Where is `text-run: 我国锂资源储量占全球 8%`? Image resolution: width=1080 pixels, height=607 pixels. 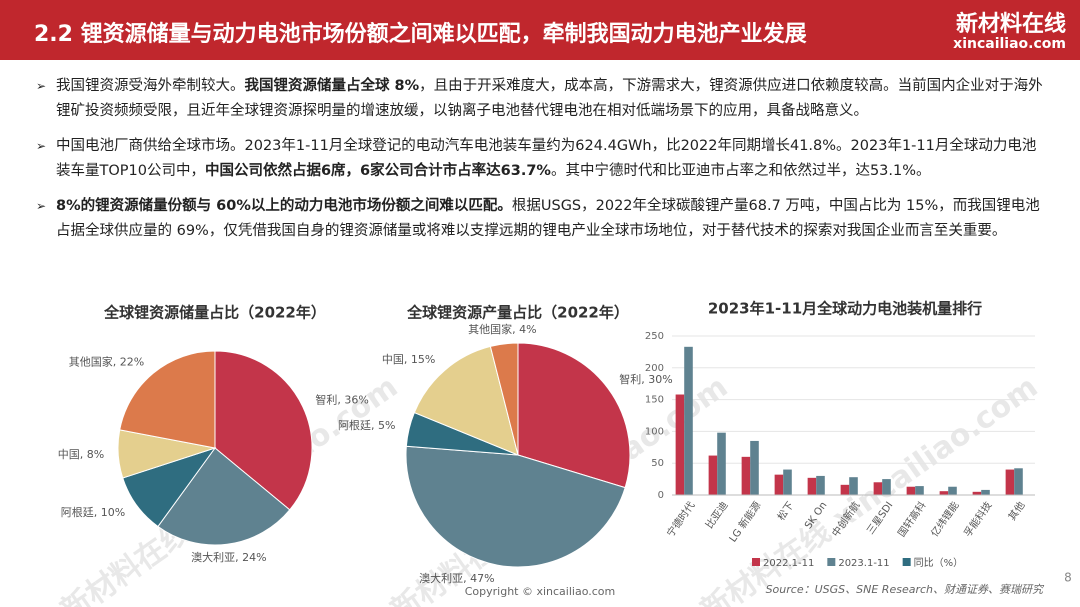 text-run: 我国锂资源储量占全球 8% is located at coordinates (332, 86).